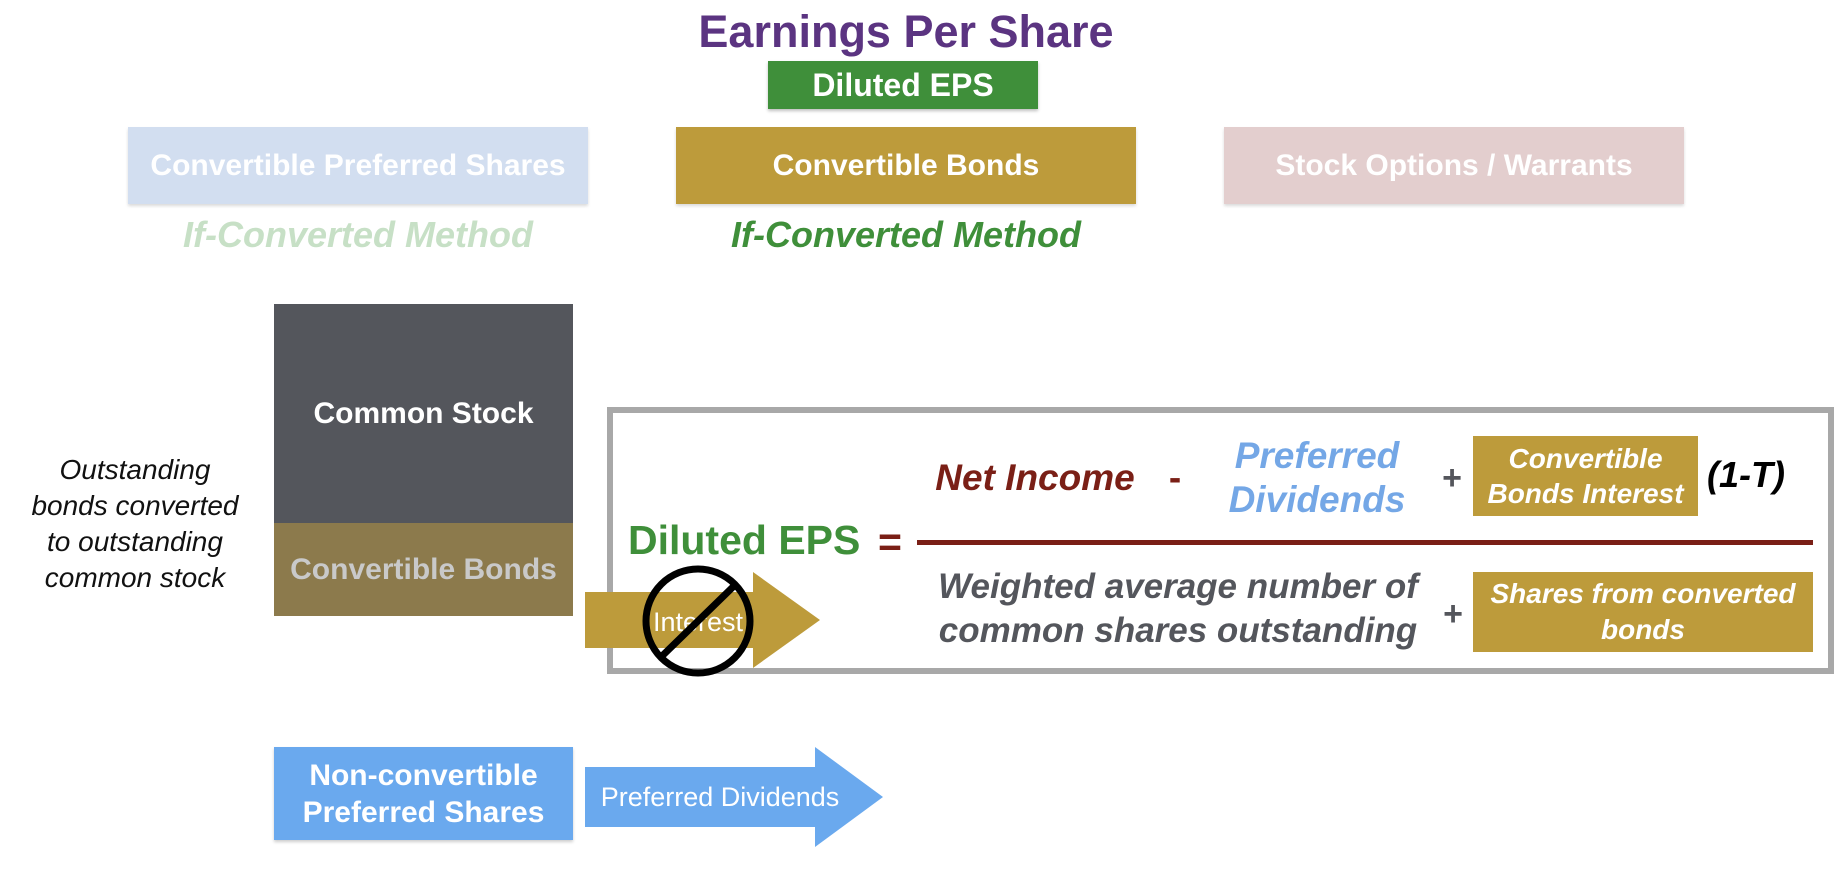 This screenshot has height=874, width=1844. I want to click on ncps-line2: Preferred Shares, so click(423, 812).